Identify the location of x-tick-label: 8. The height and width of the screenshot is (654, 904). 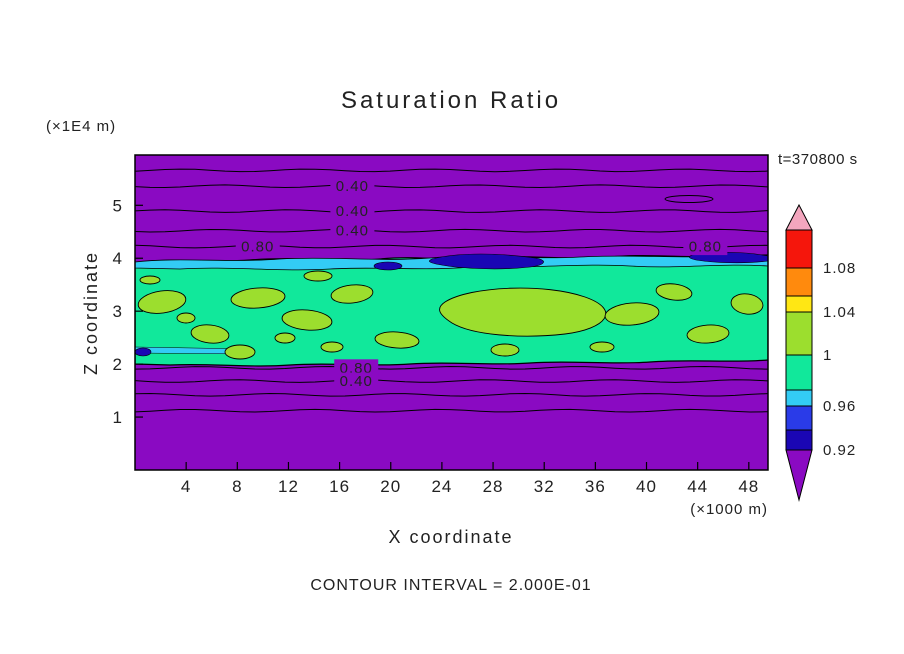
(237, 486).